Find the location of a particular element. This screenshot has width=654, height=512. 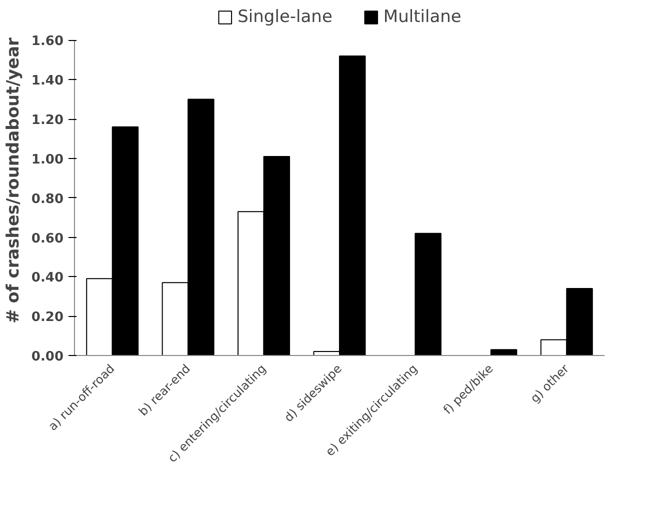

y-tick-label: 0.60 is located at coordinates (47, 238).